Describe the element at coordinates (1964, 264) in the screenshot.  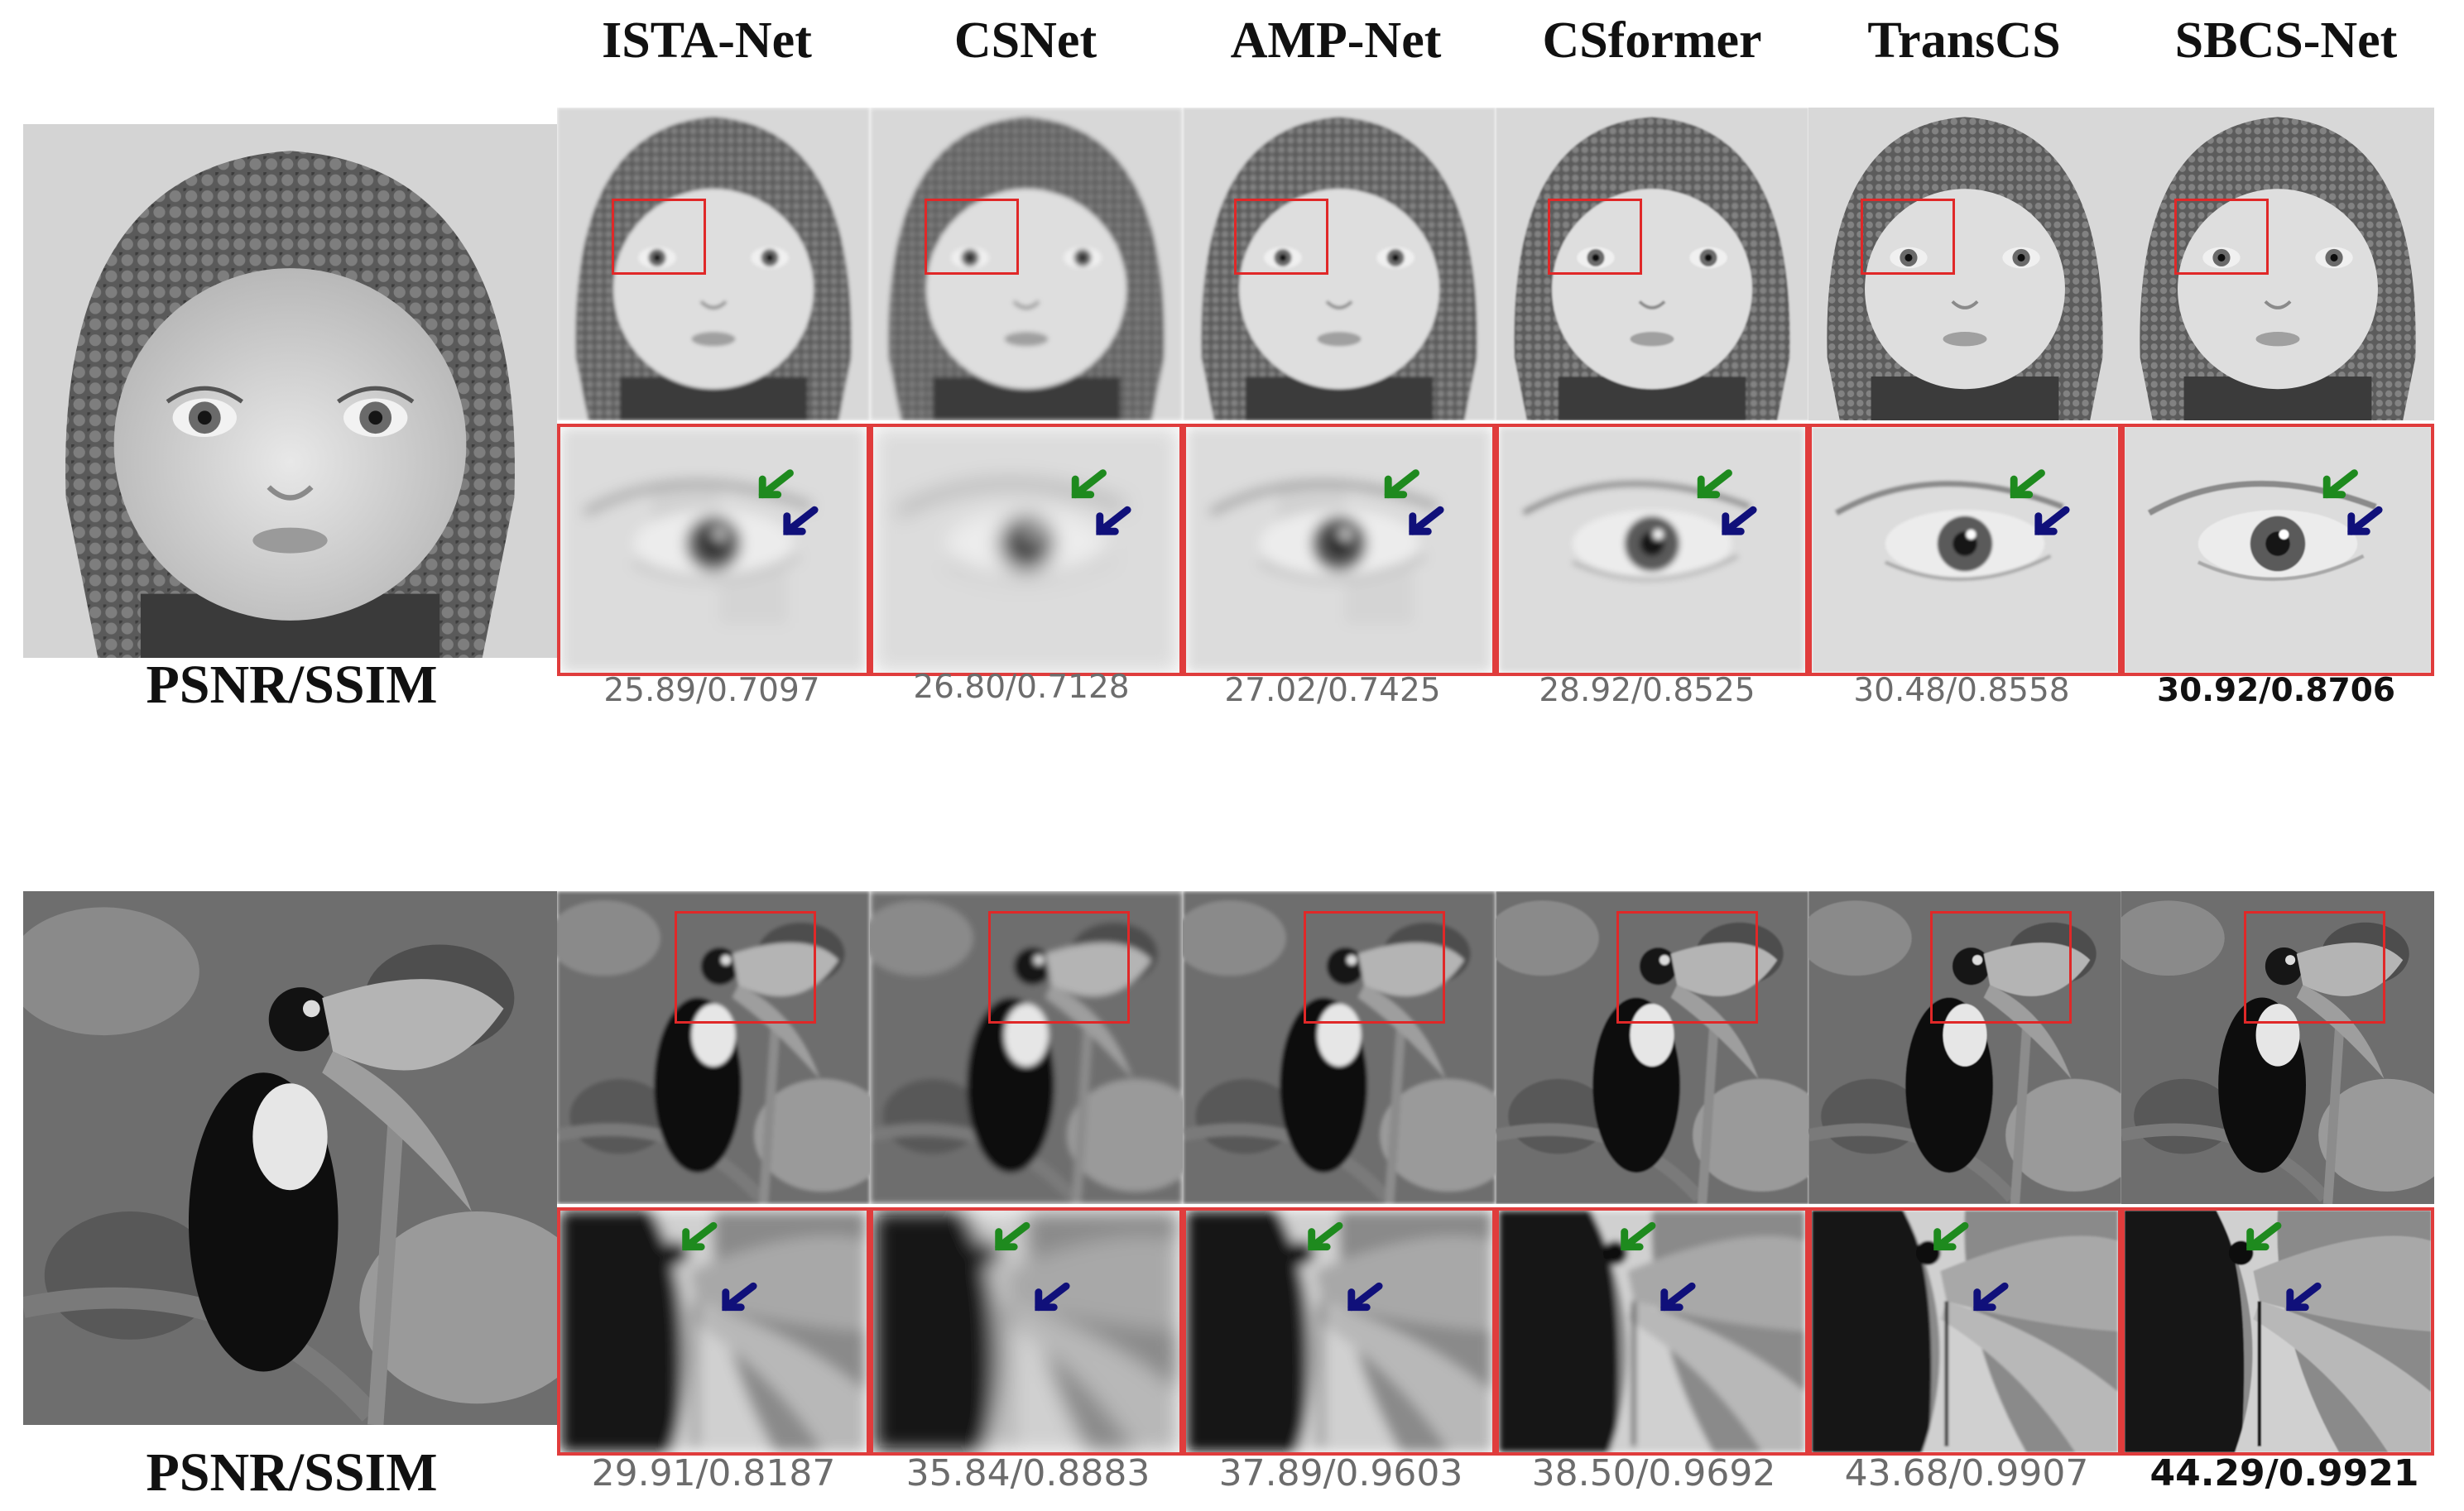
I see `baby-transcs-full` at that location.